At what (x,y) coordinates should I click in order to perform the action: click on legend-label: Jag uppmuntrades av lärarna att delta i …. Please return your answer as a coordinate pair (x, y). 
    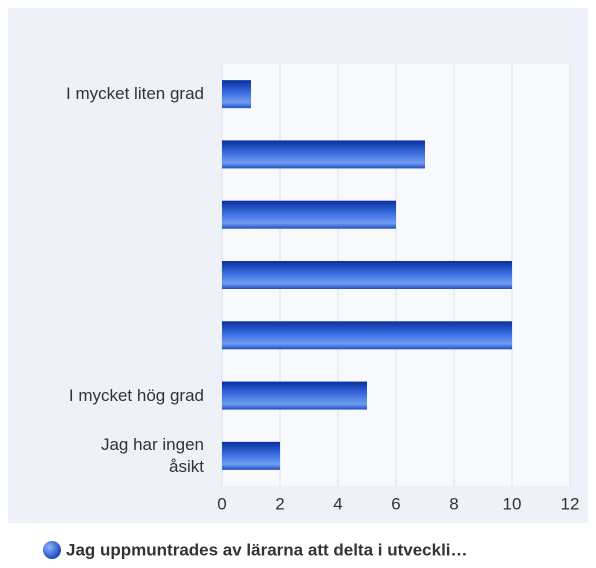
    Looking at the image, I should click on (267, 549).